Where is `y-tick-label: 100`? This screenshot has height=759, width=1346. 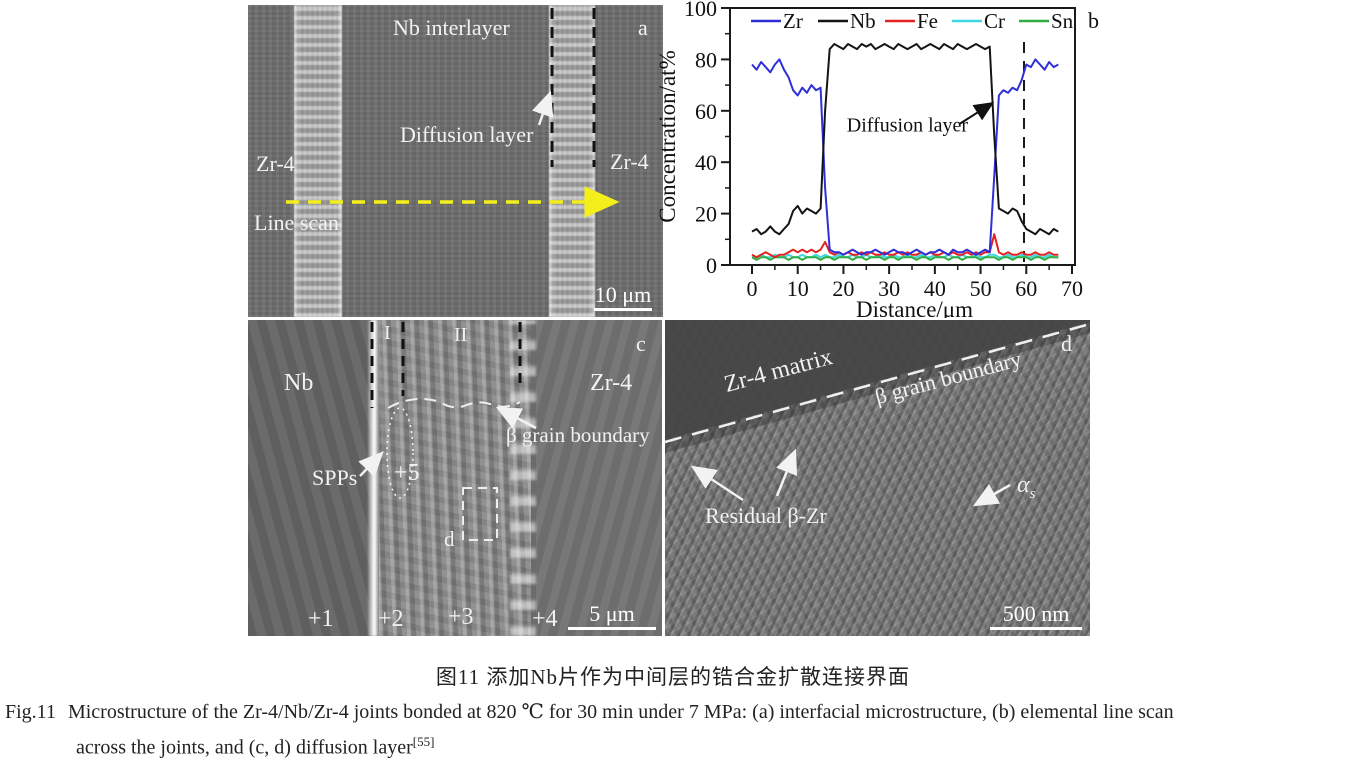 y-tick-label: 100 is located at coordinates (700, 10).